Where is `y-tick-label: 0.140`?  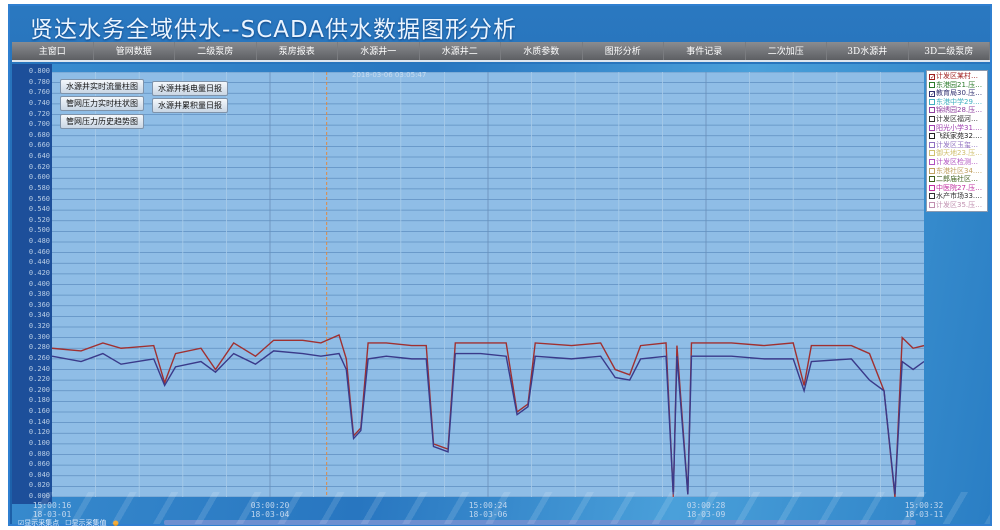 y-tick-label: 0.140 is located at coordinates (39, 421).